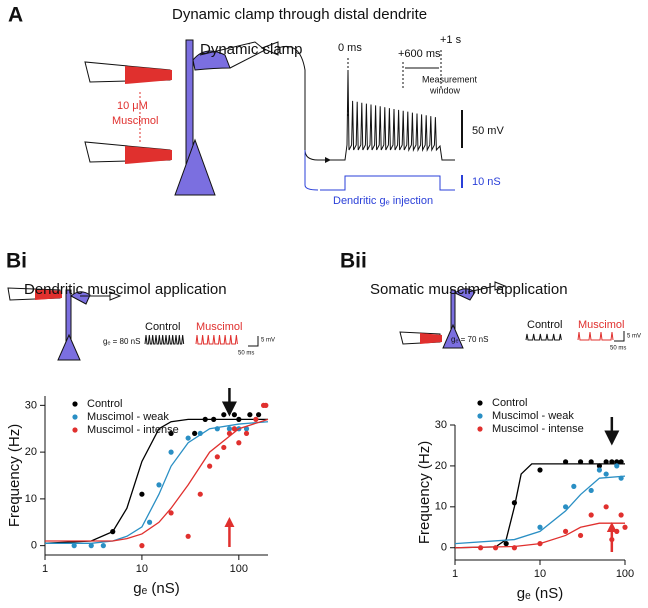 Image resolution: width=648 pixels, height=608 pixels. Describe the element at coordinates (444, 548) in the screenshot. I see `y-tick-label: 0` at that location.